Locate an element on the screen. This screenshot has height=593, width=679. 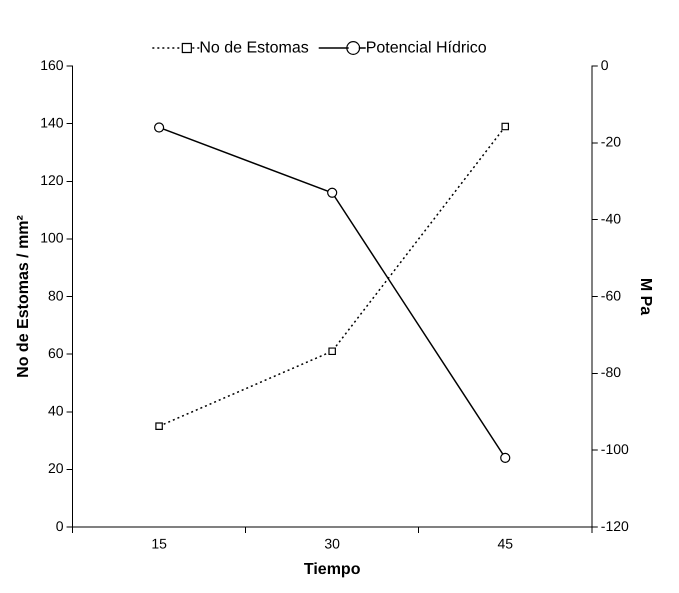
x-tick-label: 30 is located at coordinates (332, 543).